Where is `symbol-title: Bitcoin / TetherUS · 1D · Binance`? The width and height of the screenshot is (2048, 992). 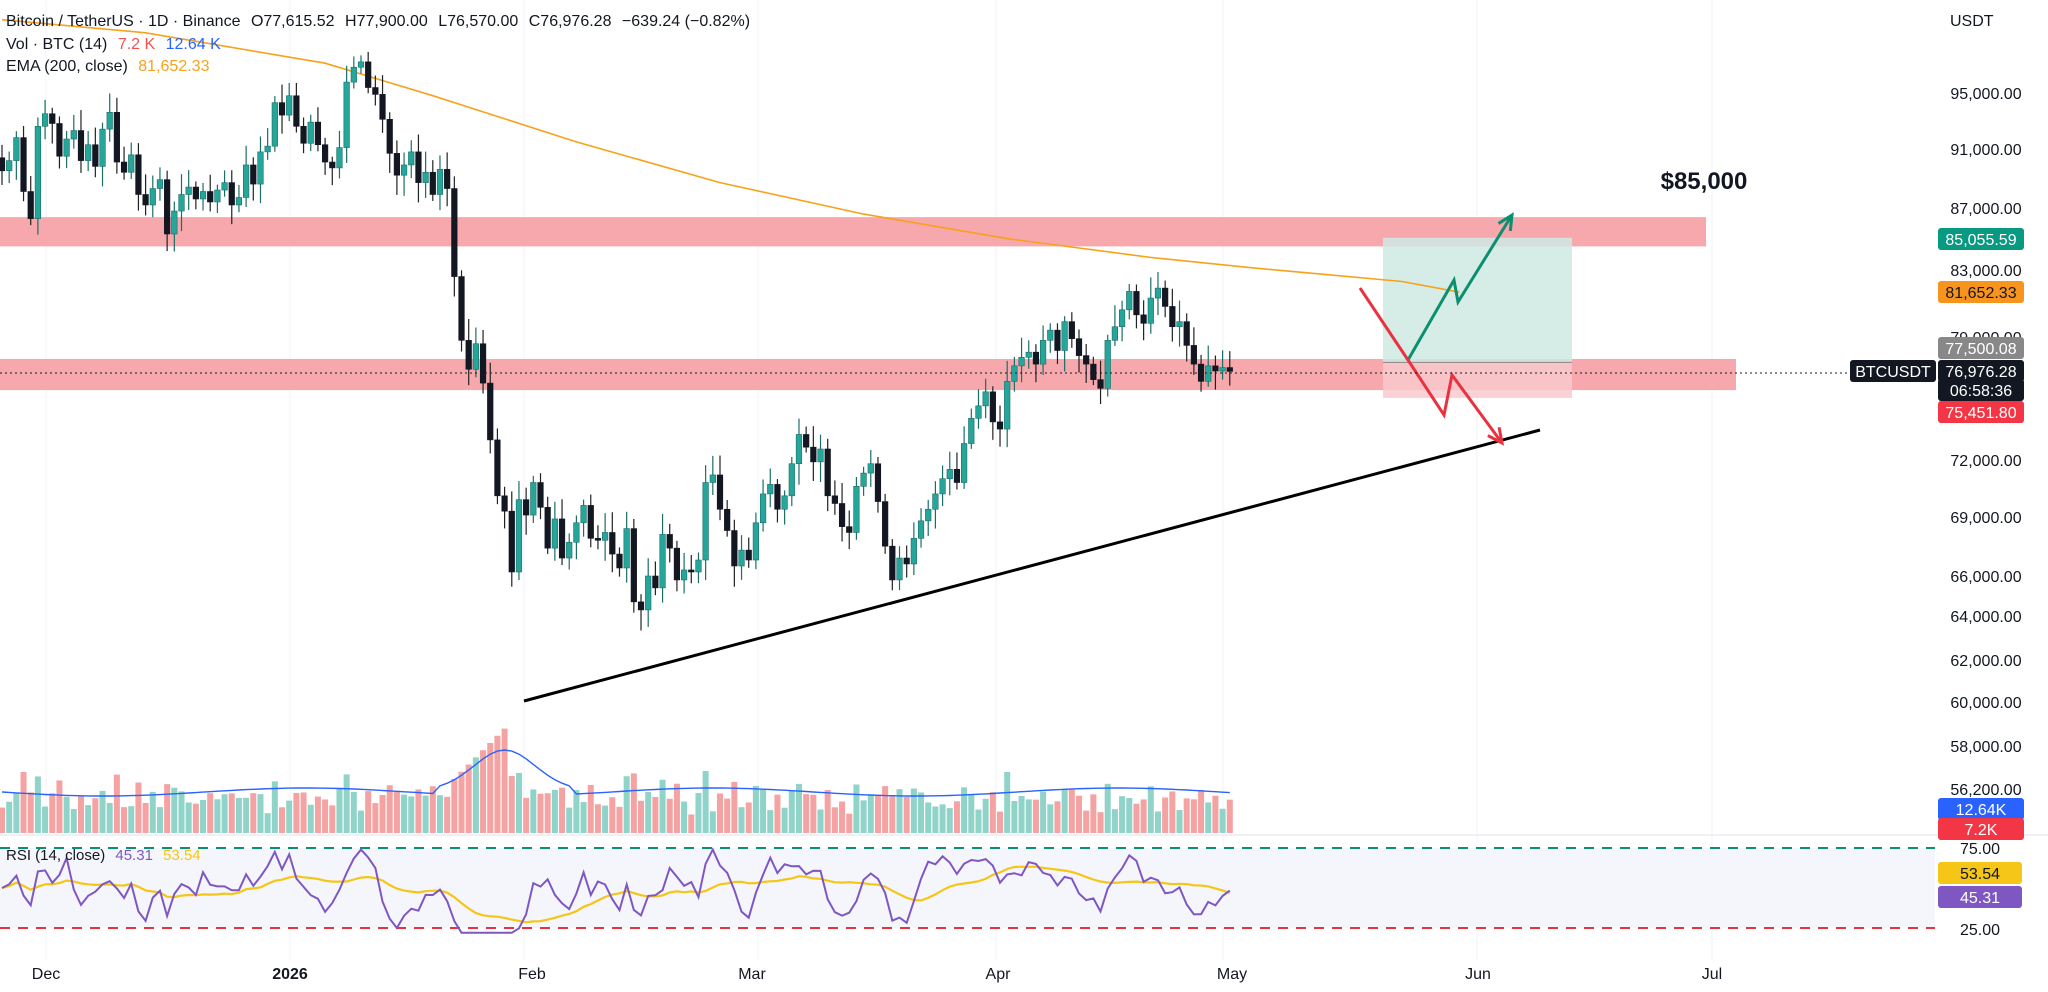 symbol-title: Bitcoin / TetherUS · 1D · Binance is located at coordinates (123, 21).